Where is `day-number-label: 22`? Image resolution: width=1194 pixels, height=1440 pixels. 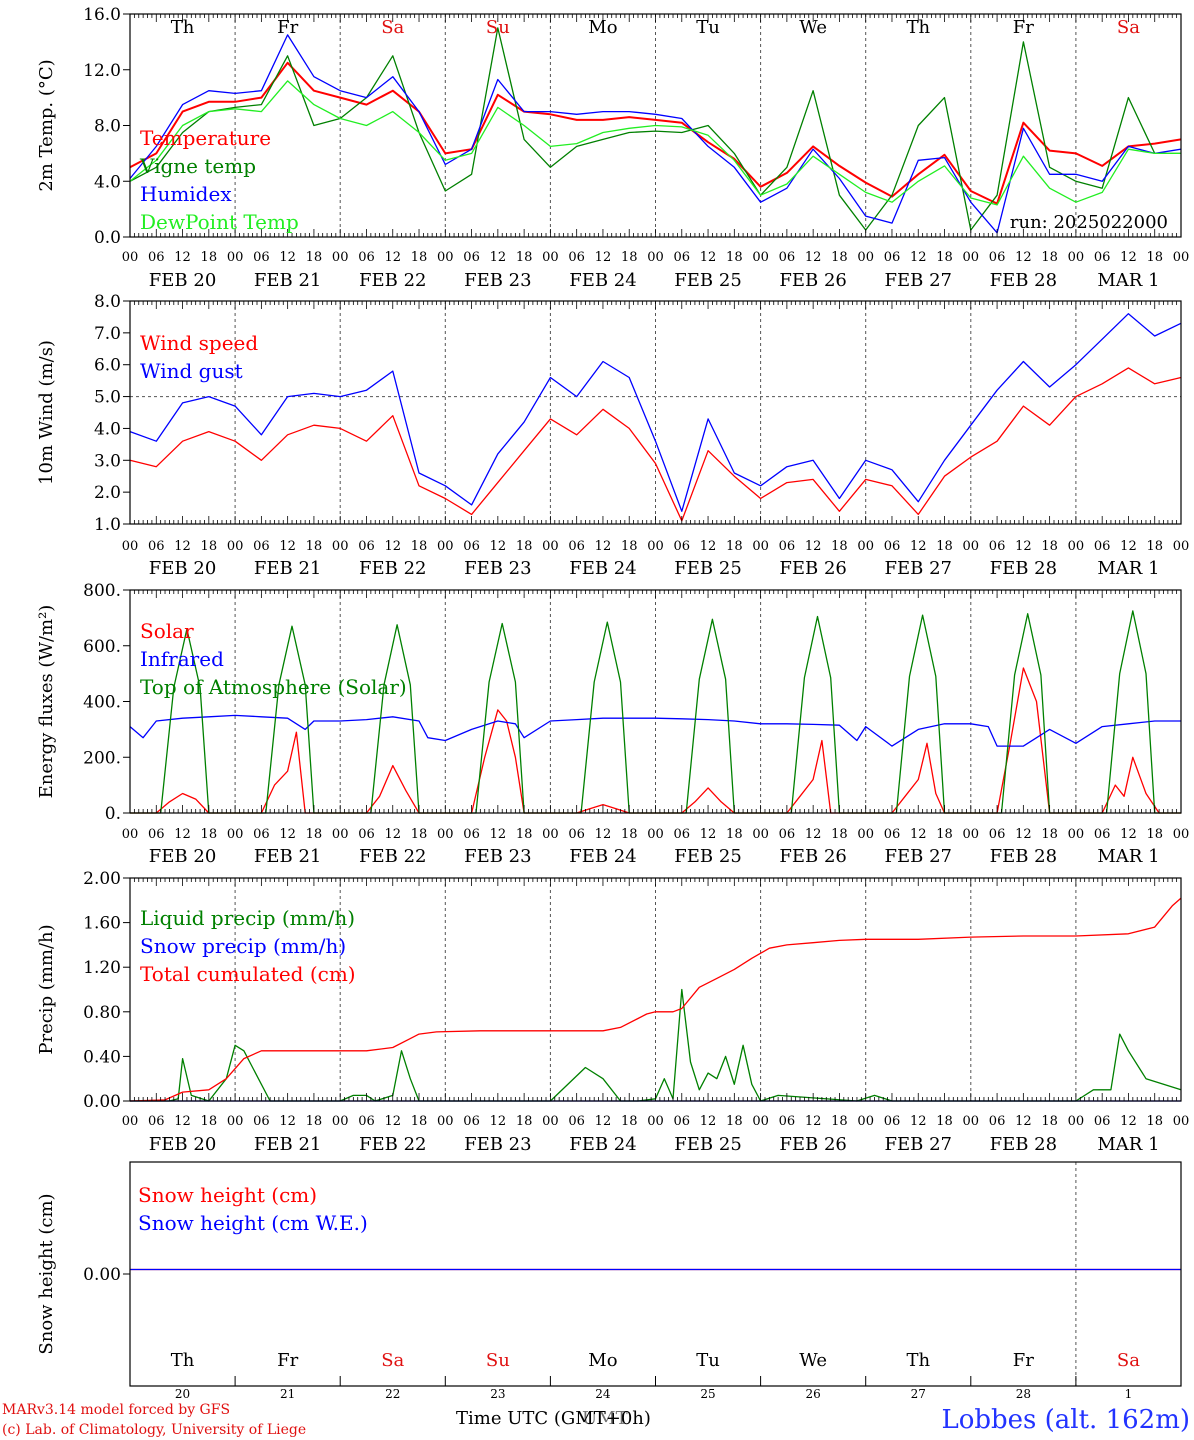 day-number-label: 22 is located at coordinates (392, 1394).